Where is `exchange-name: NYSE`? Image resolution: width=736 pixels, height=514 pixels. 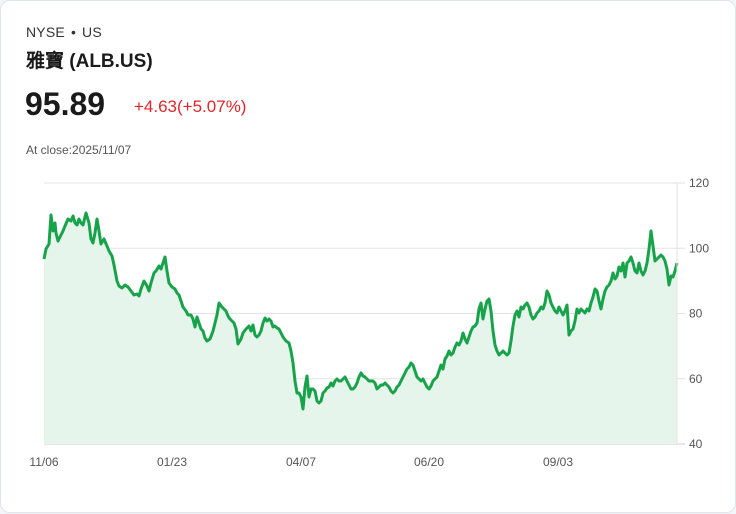
exchange-name: NYSE is located at coordinates (45, 32).